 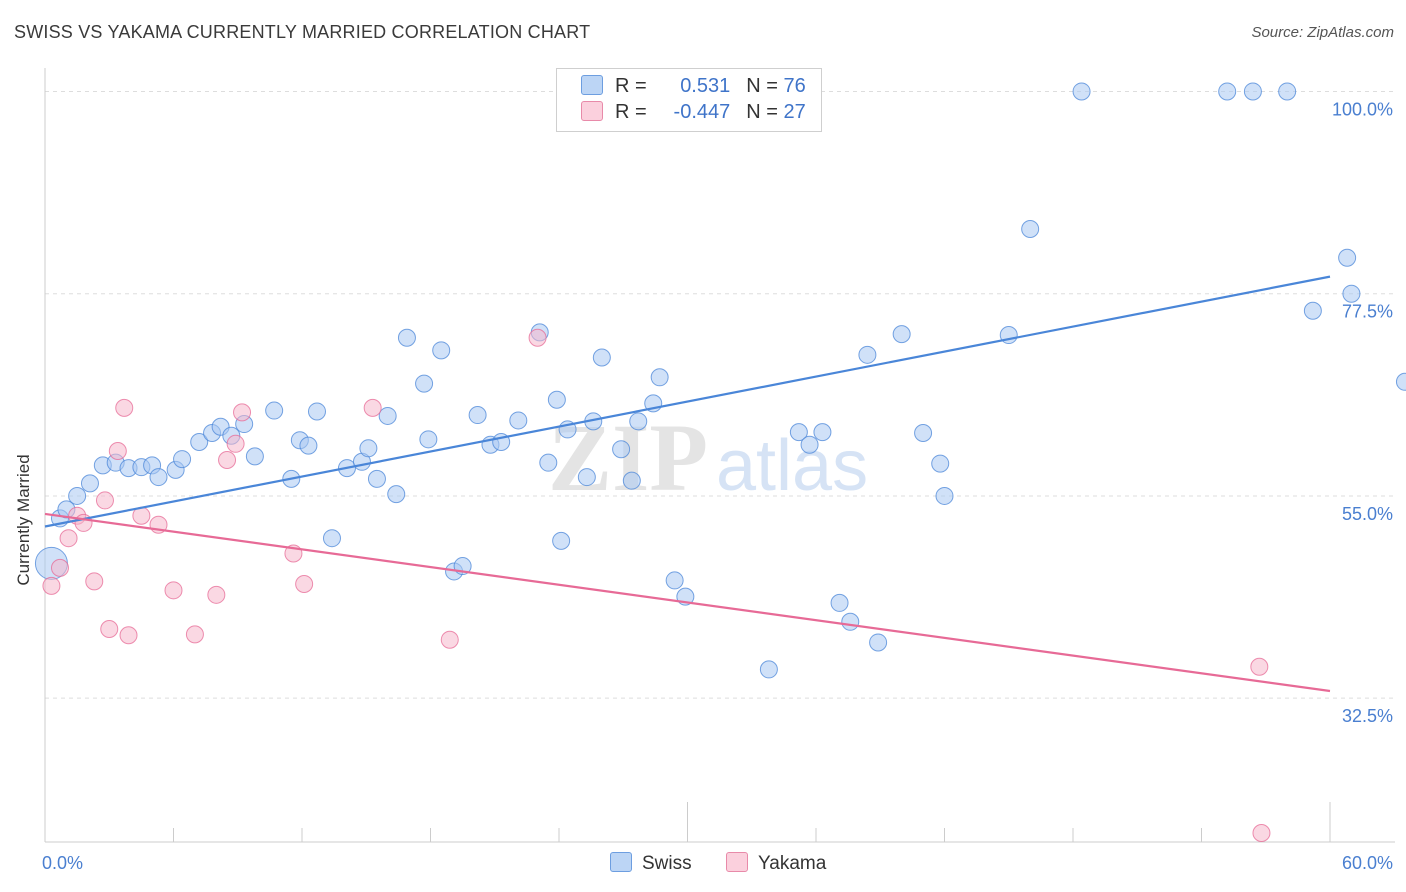 I want to click on y-axis-label: Currently Married, so click(x=23, y=520).